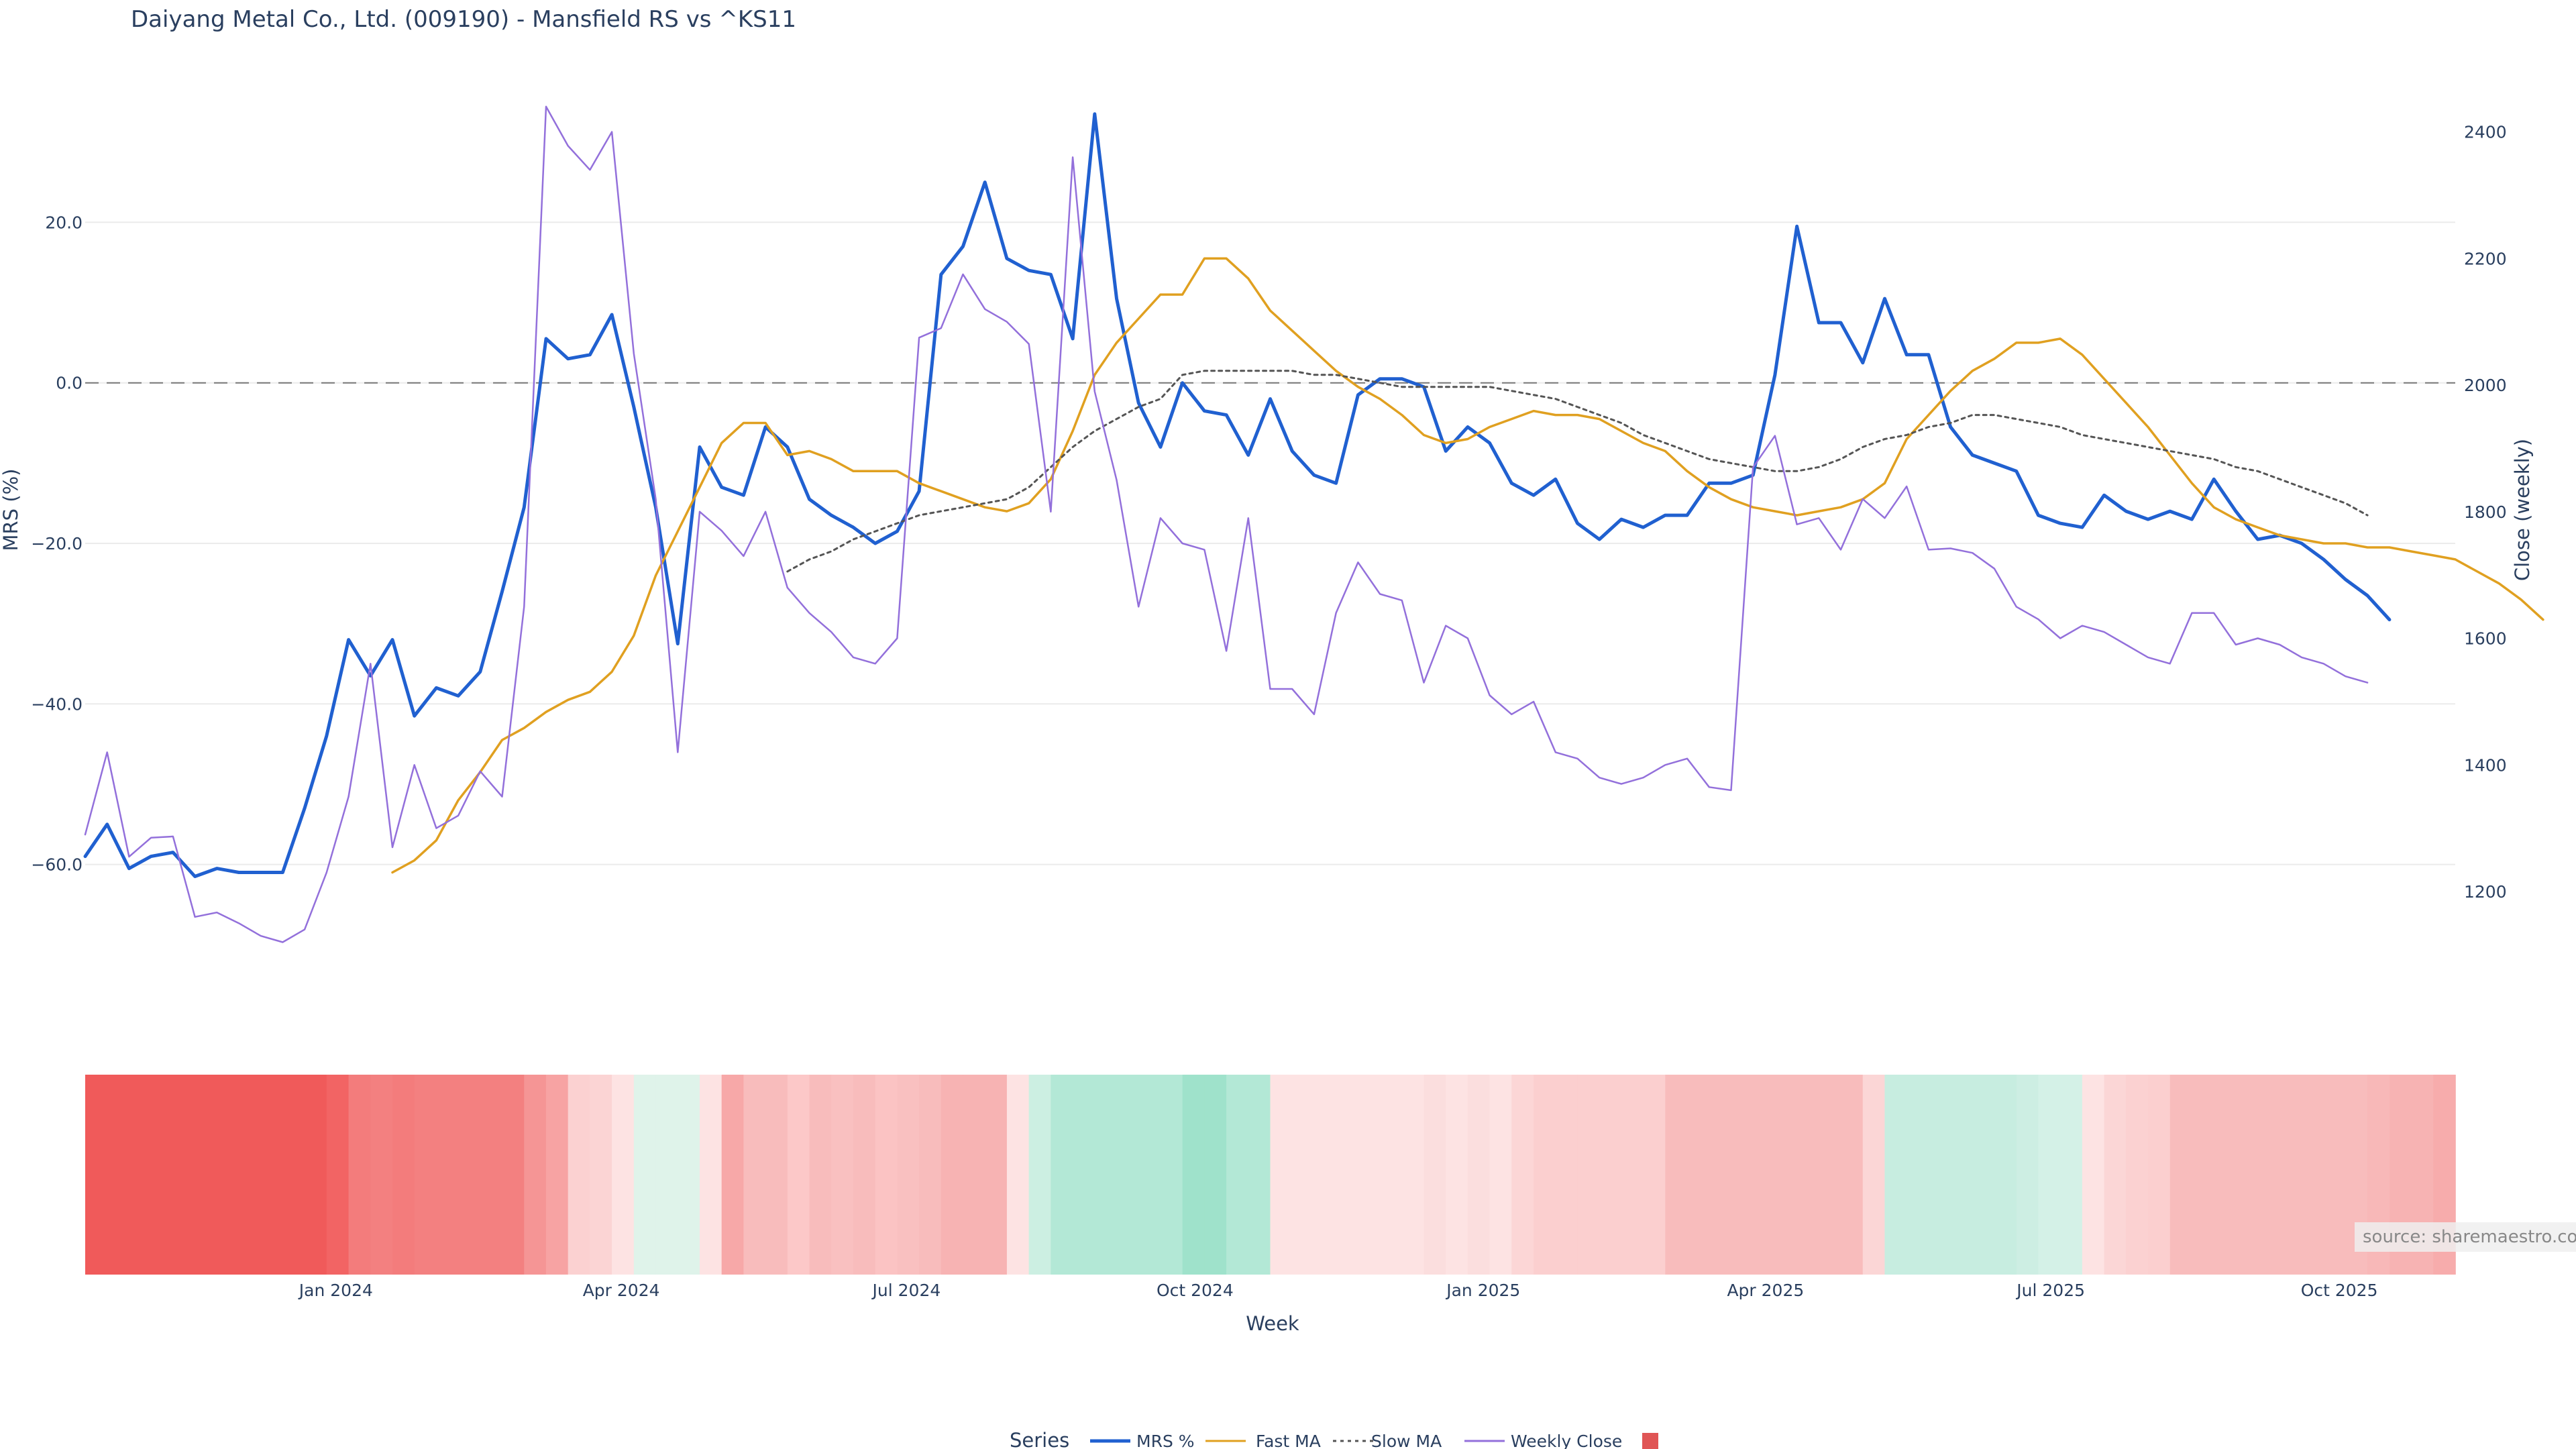 This screenshot has width=2576, height=1449. What do you see at coordinates (69, 383) in the screenshot?
I see `left-tick-label: 0.0` at bounding box center [69, 383].